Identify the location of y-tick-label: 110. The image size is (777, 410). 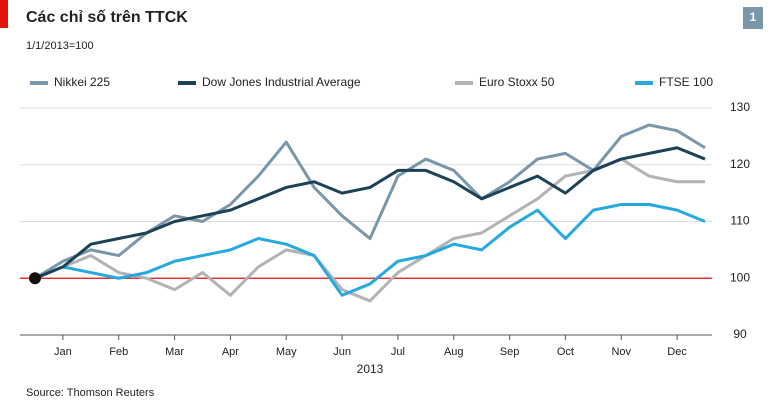
(739, 221).